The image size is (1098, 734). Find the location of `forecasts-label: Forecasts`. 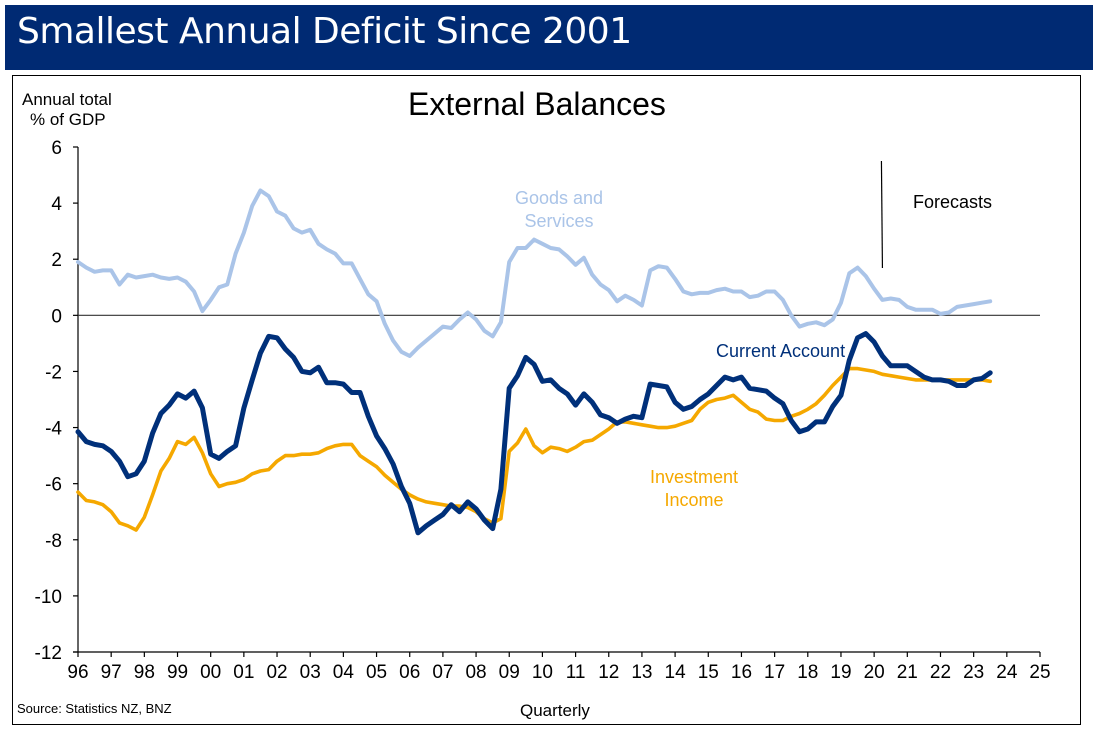

forecasts-label: Forecasts is located at coordinates (953, 202).